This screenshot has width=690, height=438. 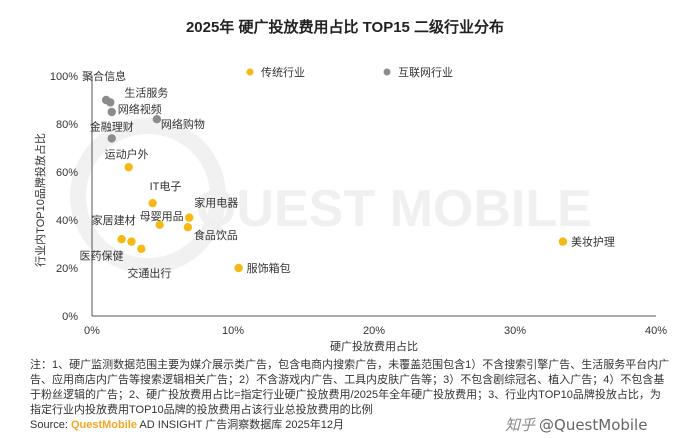 I want to click on y-tick-label: 60%, so click(x=67, y=173).